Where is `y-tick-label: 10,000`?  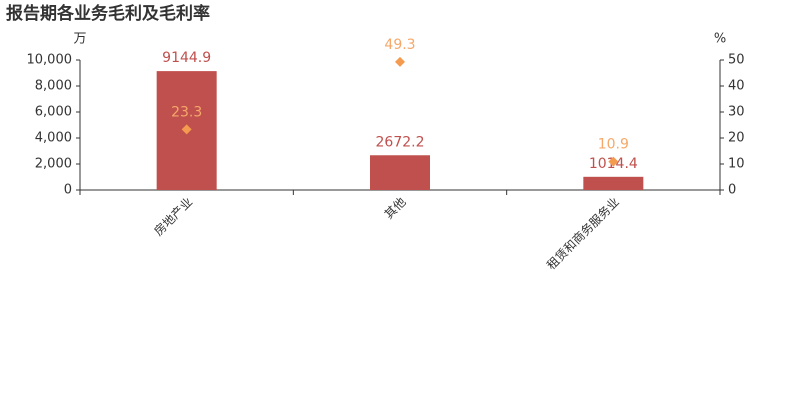 y-tick-label: 10,000 is located at coordinates (50, 60).